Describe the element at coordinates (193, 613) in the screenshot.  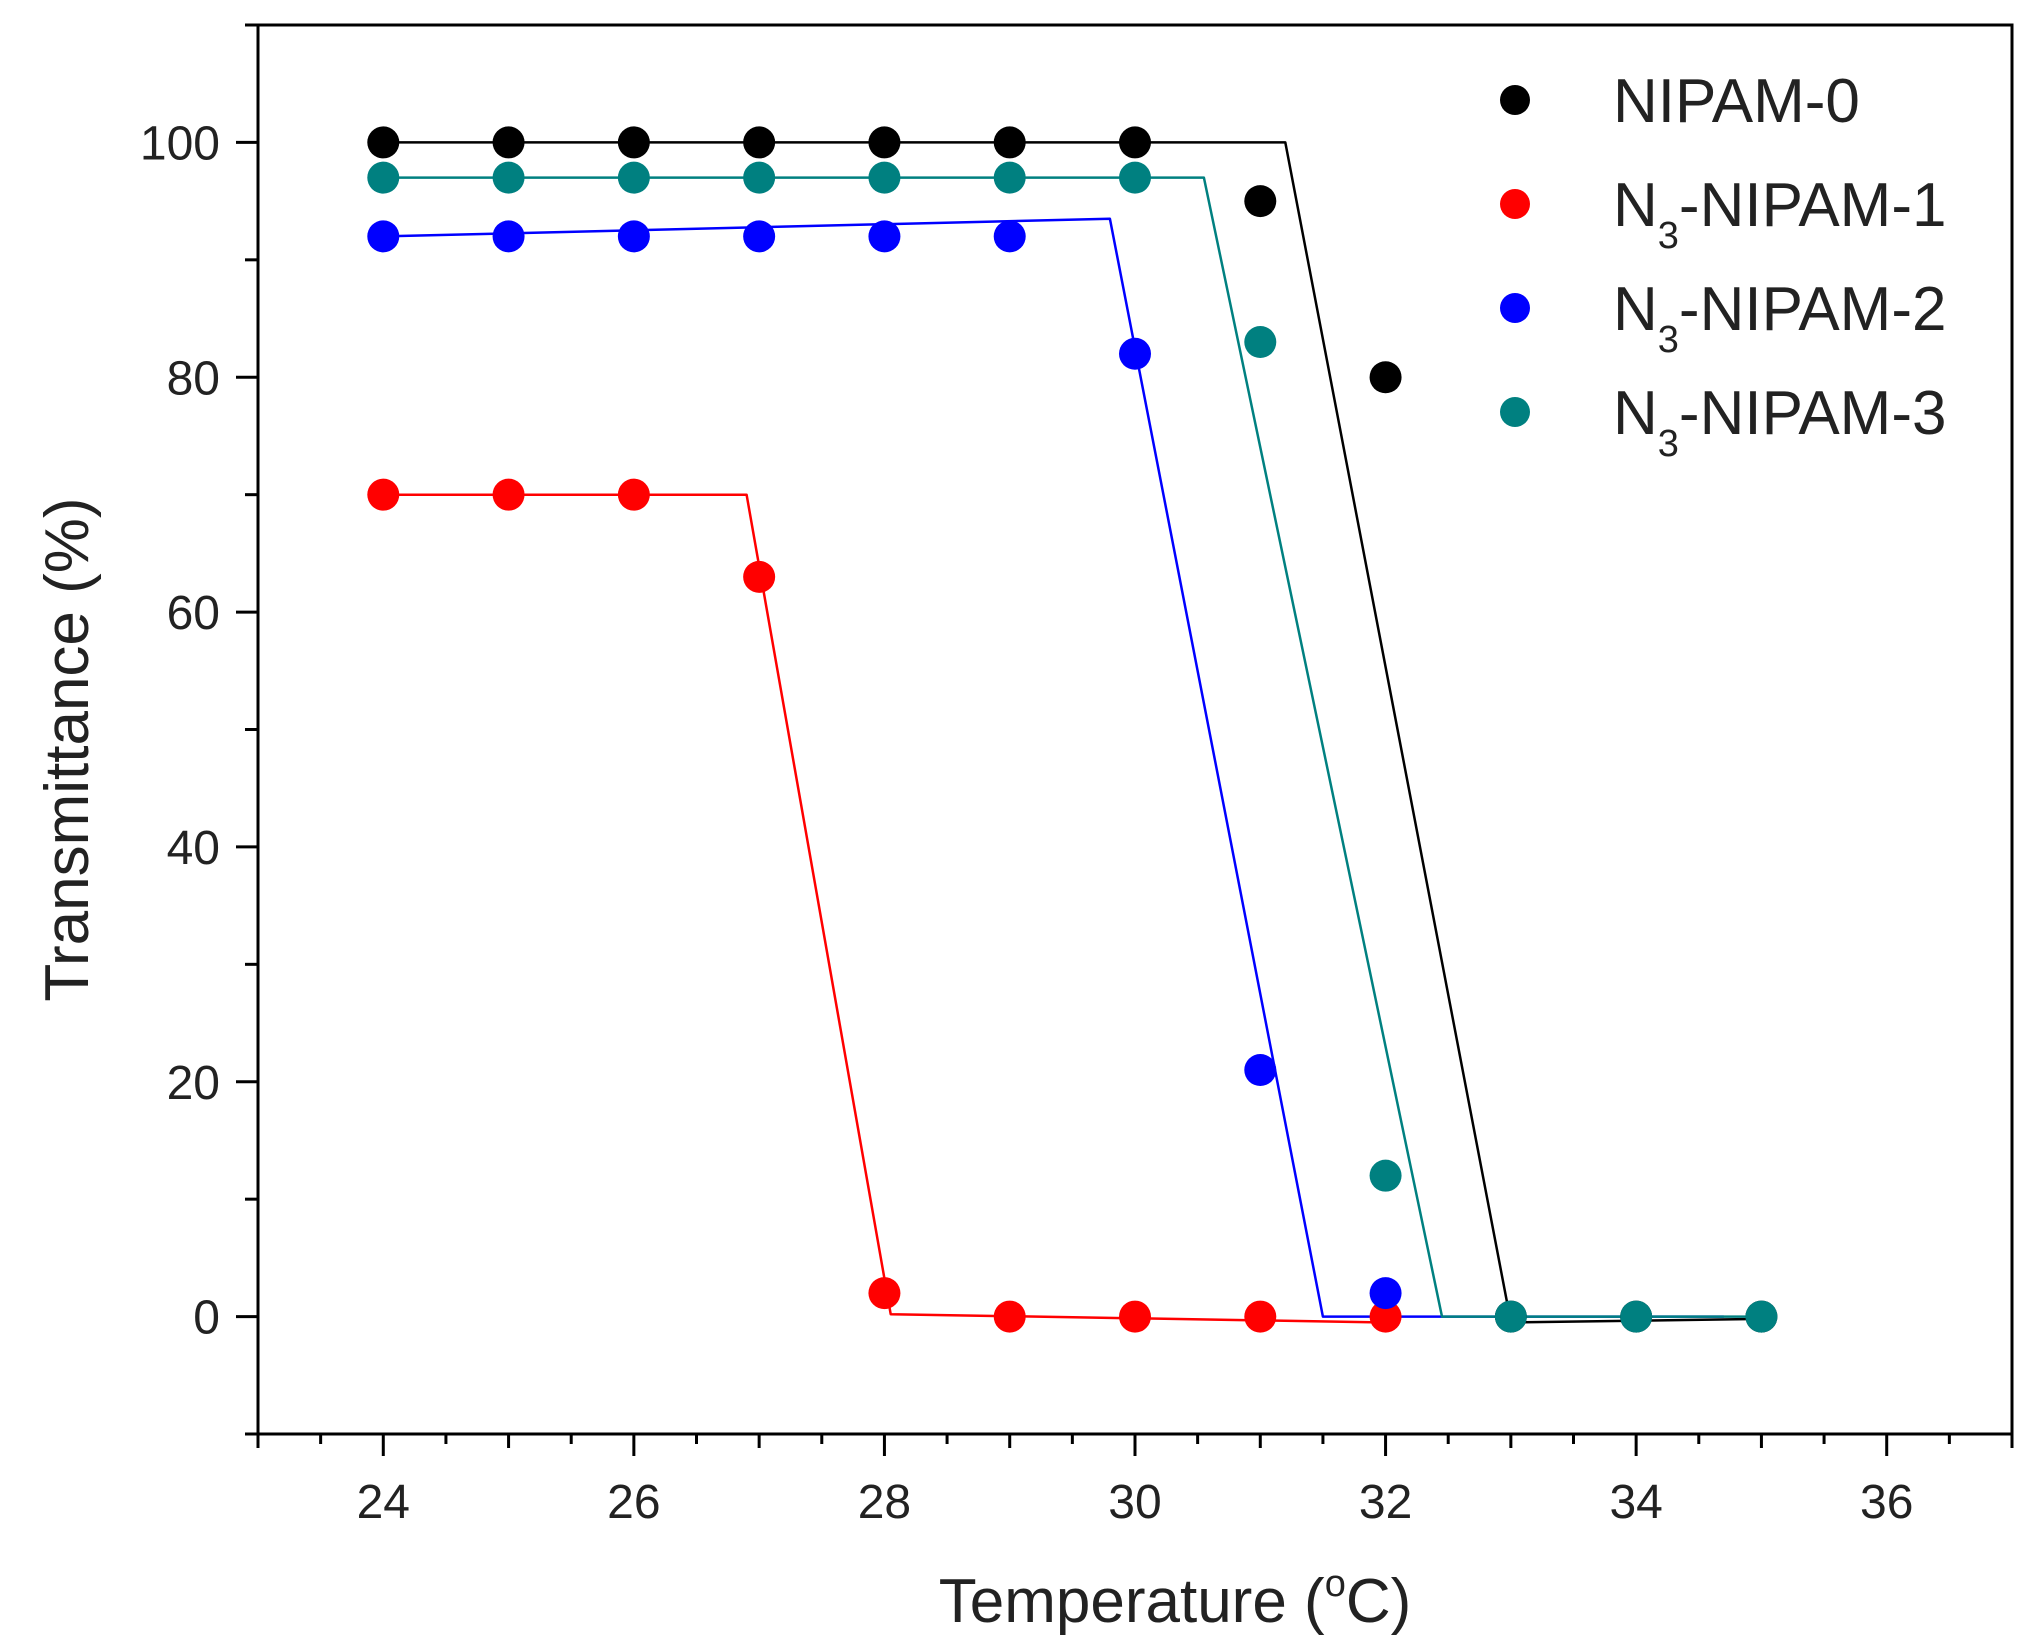
I see `y-tick-label: 60` at that location.